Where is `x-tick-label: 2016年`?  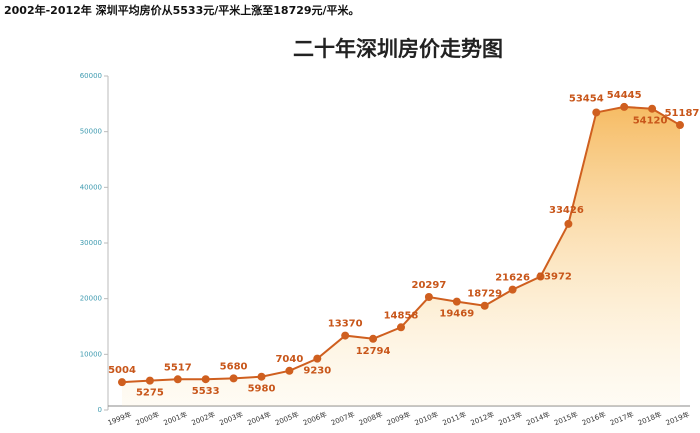 x-tick-label: 2016年 is located at coordinates (594, 419).